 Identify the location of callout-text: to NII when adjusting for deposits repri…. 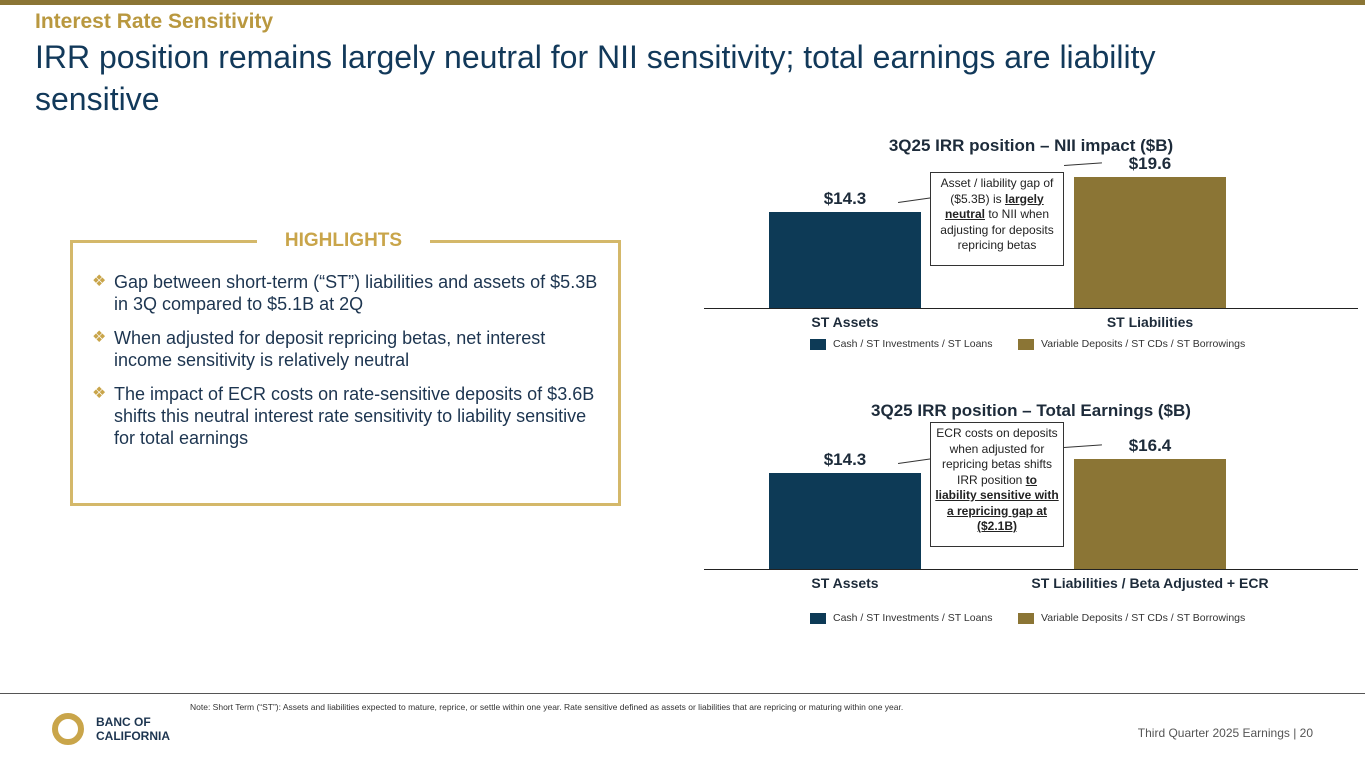
(997, 229).